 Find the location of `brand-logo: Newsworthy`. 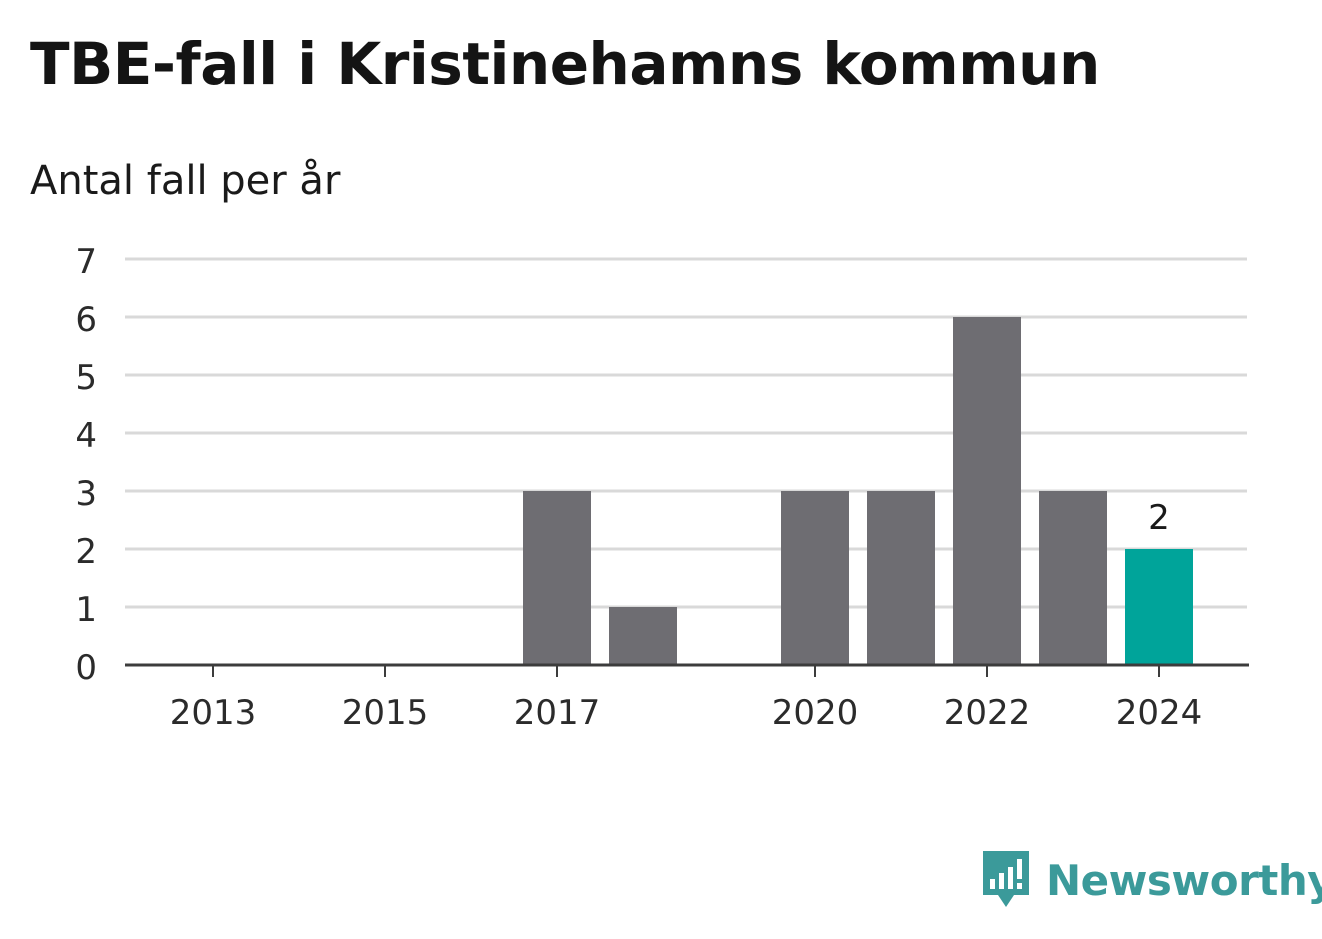

brand-logo: Newsworthy is located at coordinates (1151, 880).